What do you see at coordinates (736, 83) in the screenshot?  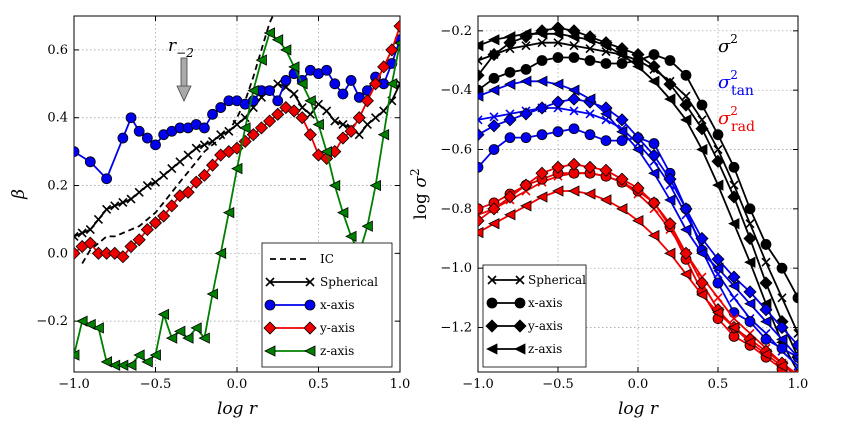 I see `sigma-label-tan: σ2 tan` at bounding box center [736, 83].